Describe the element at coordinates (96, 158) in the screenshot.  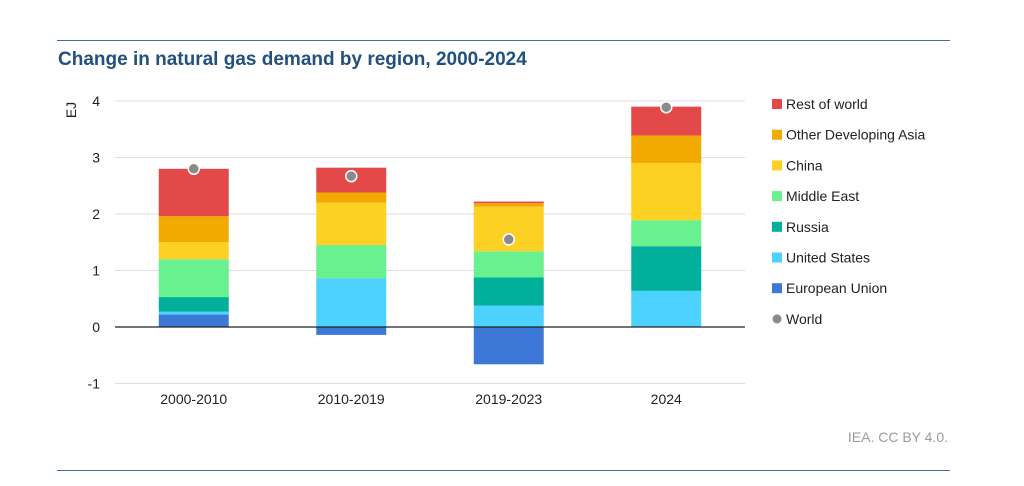
I see `y-tick-label: 3` at that location.